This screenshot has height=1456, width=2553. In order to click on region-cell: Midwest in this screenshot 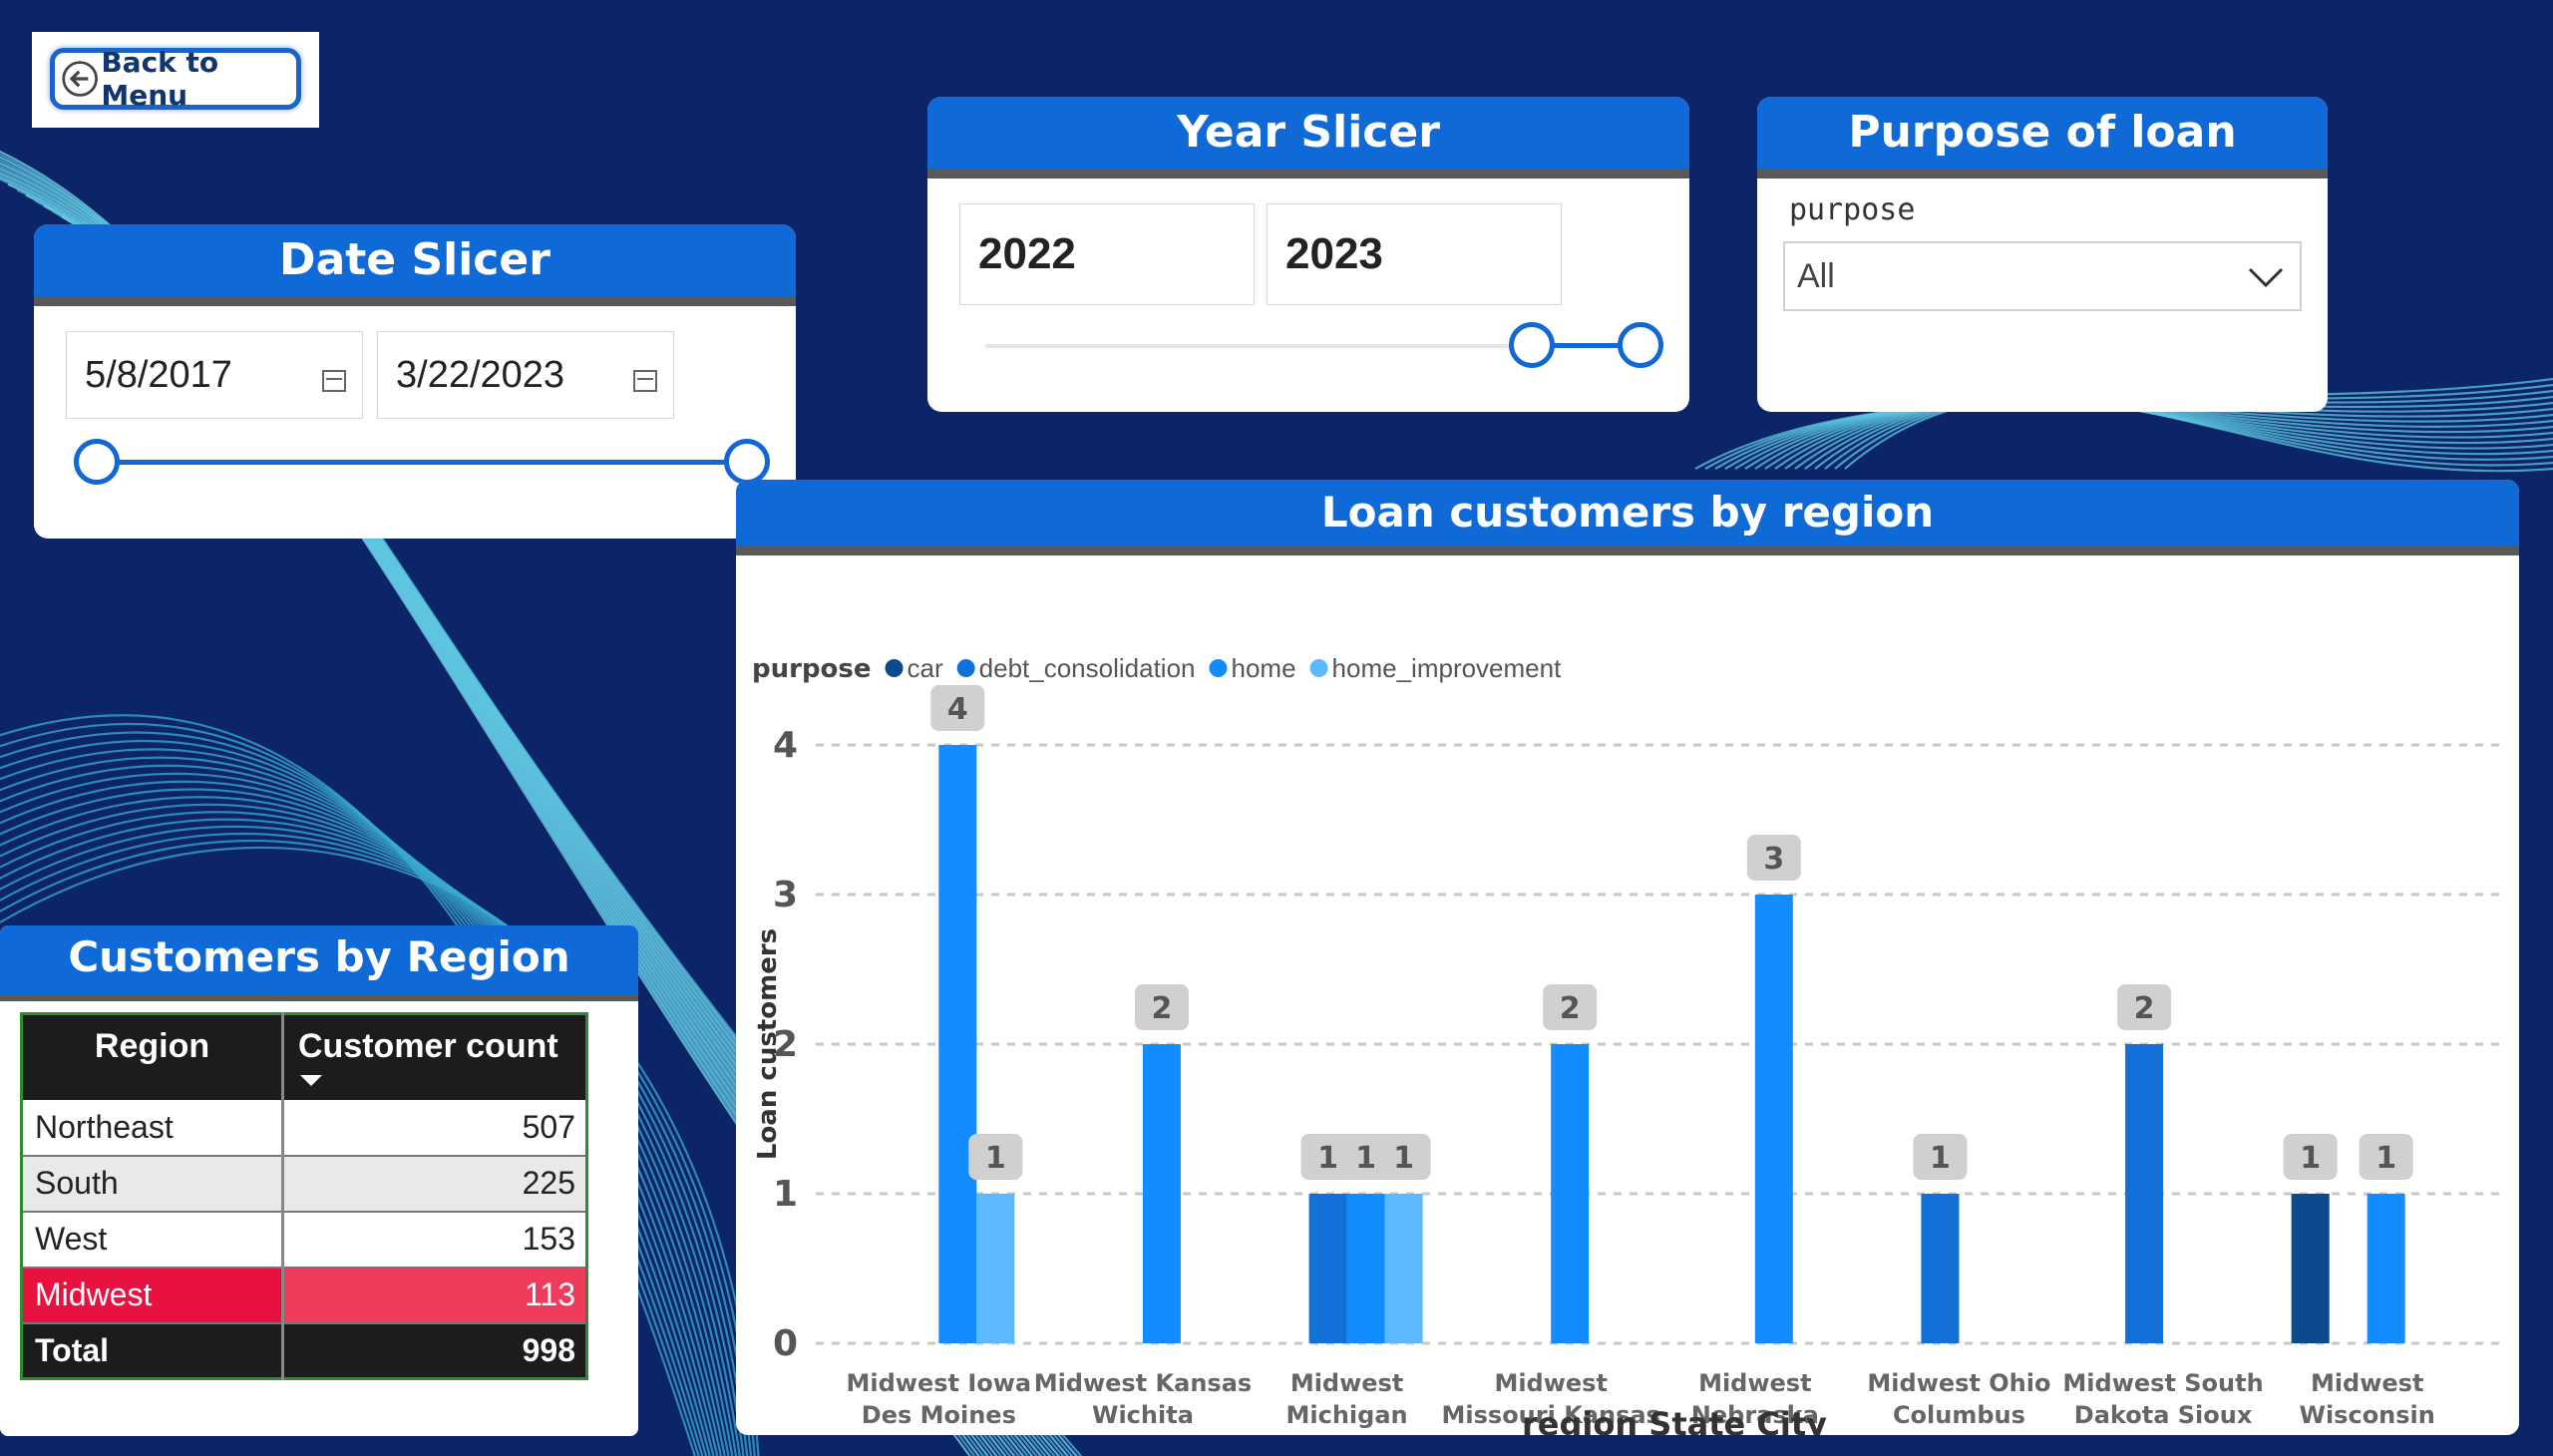, I will do `click(152, 1295)`.